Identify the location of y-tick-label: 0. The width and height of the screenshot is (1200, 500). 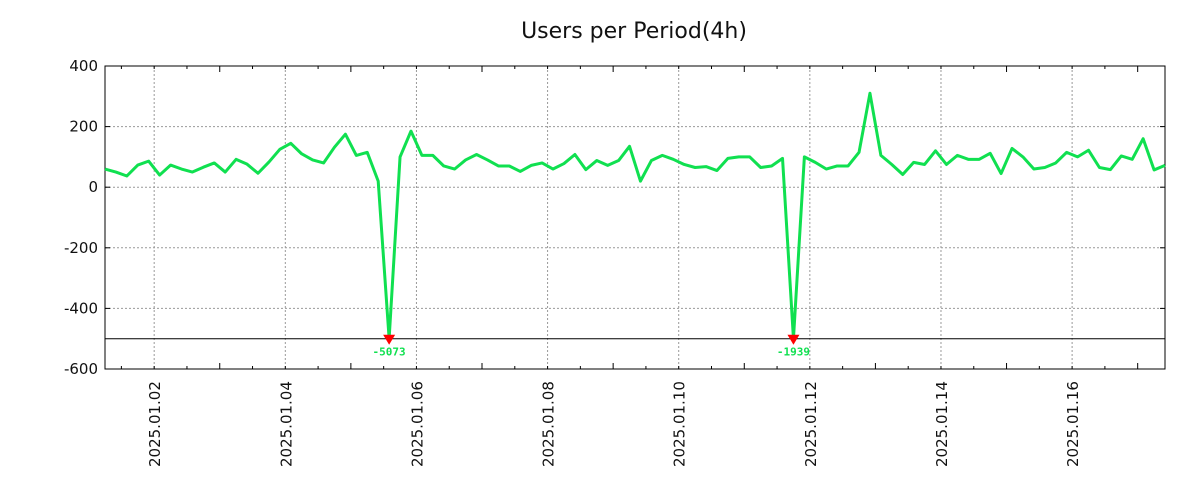
(93, 187).